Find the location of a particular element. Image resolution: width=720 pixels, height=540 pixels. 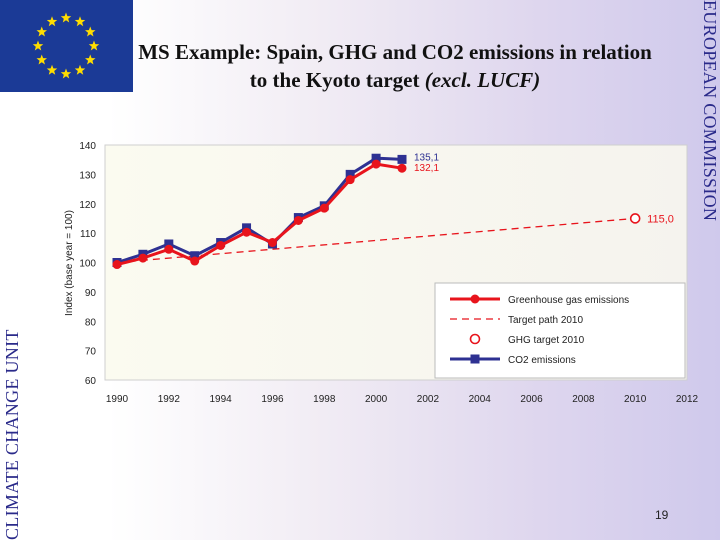

x-tick-label: 1994 is located at coordinates (221, 399).